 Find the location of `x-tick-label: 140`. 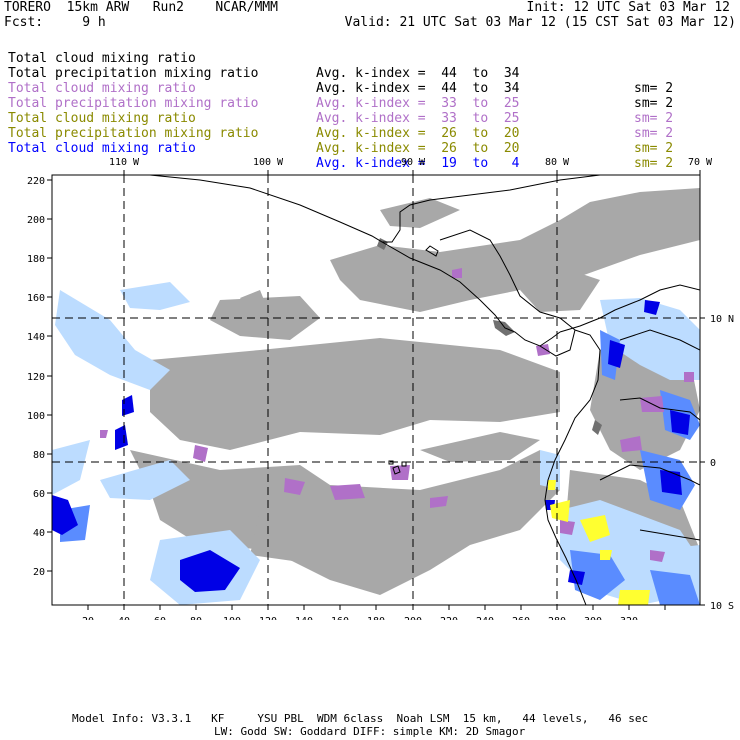

x-tick-label: 140 is located at coordinates (304, 618).